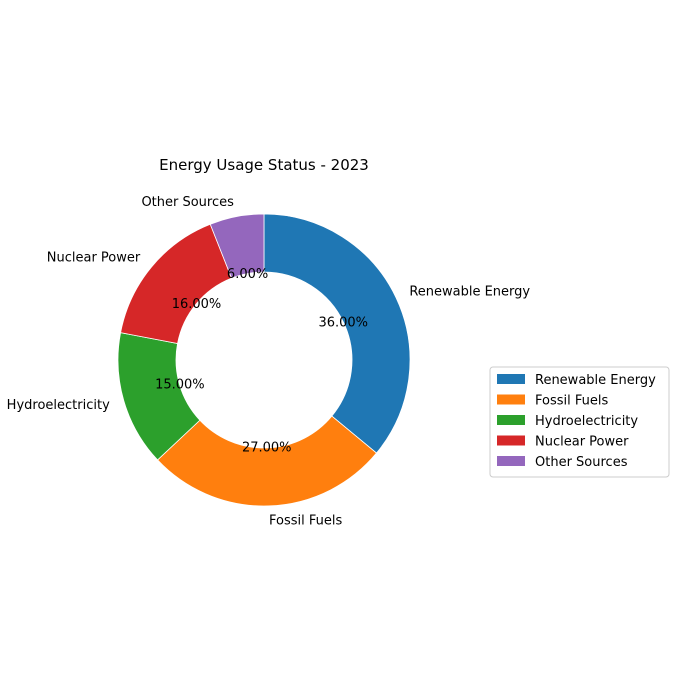 The image size is (700, 700). I want to click on slice-label: Renewable Energy, so click(469, 292).